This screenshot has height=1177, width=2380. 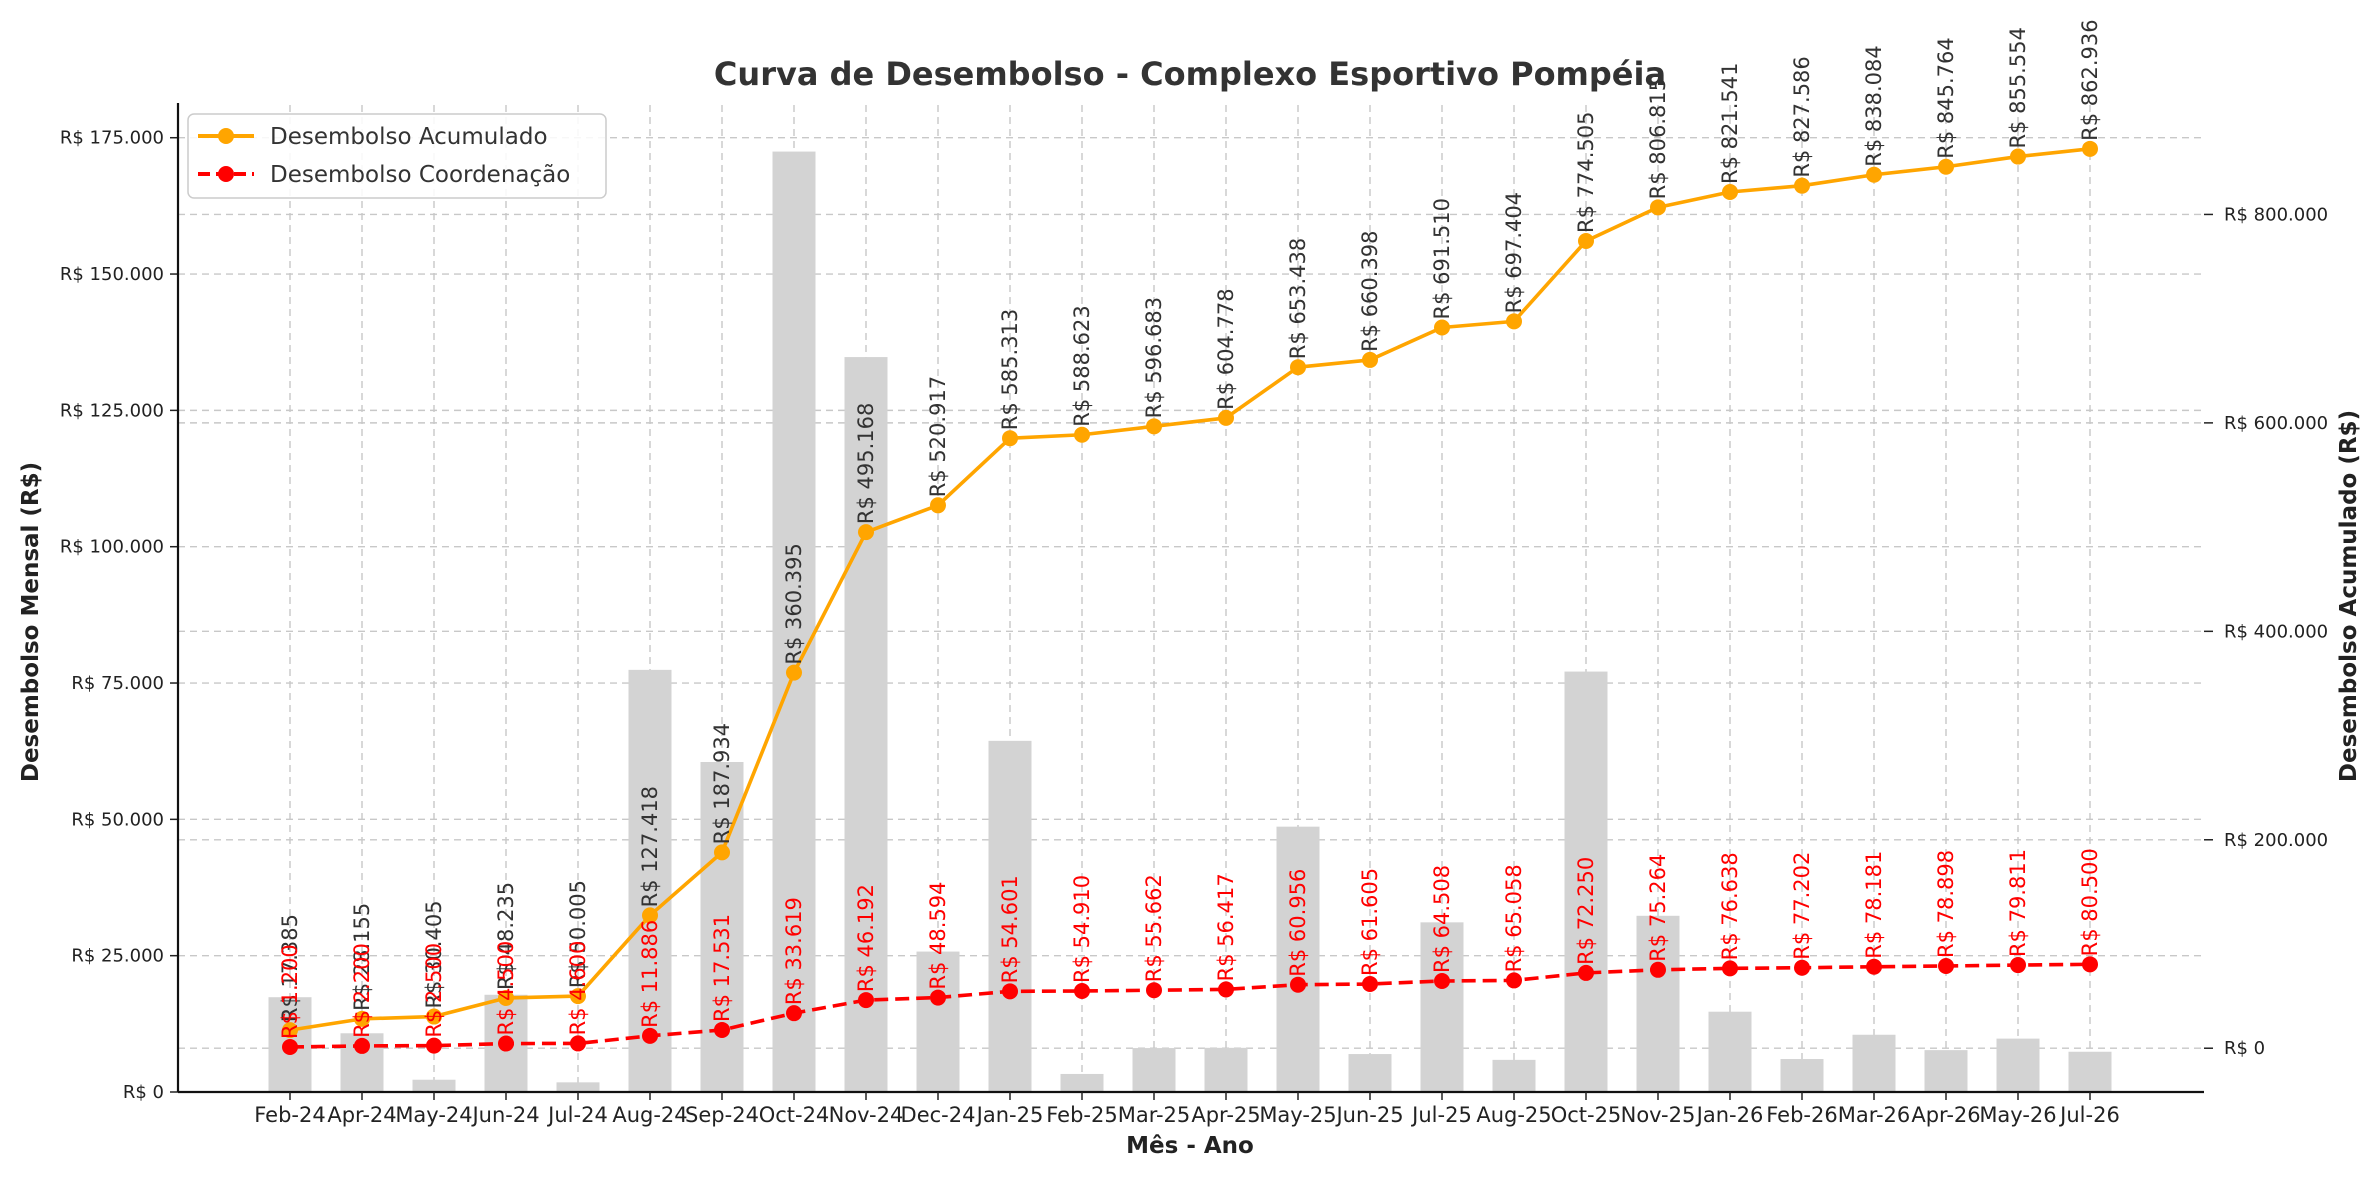 What do you see at coordinates (1586, 1115) in the screenshot?
I see `x-tick-label: Oct-25` at bounding box center [1586, 1115].